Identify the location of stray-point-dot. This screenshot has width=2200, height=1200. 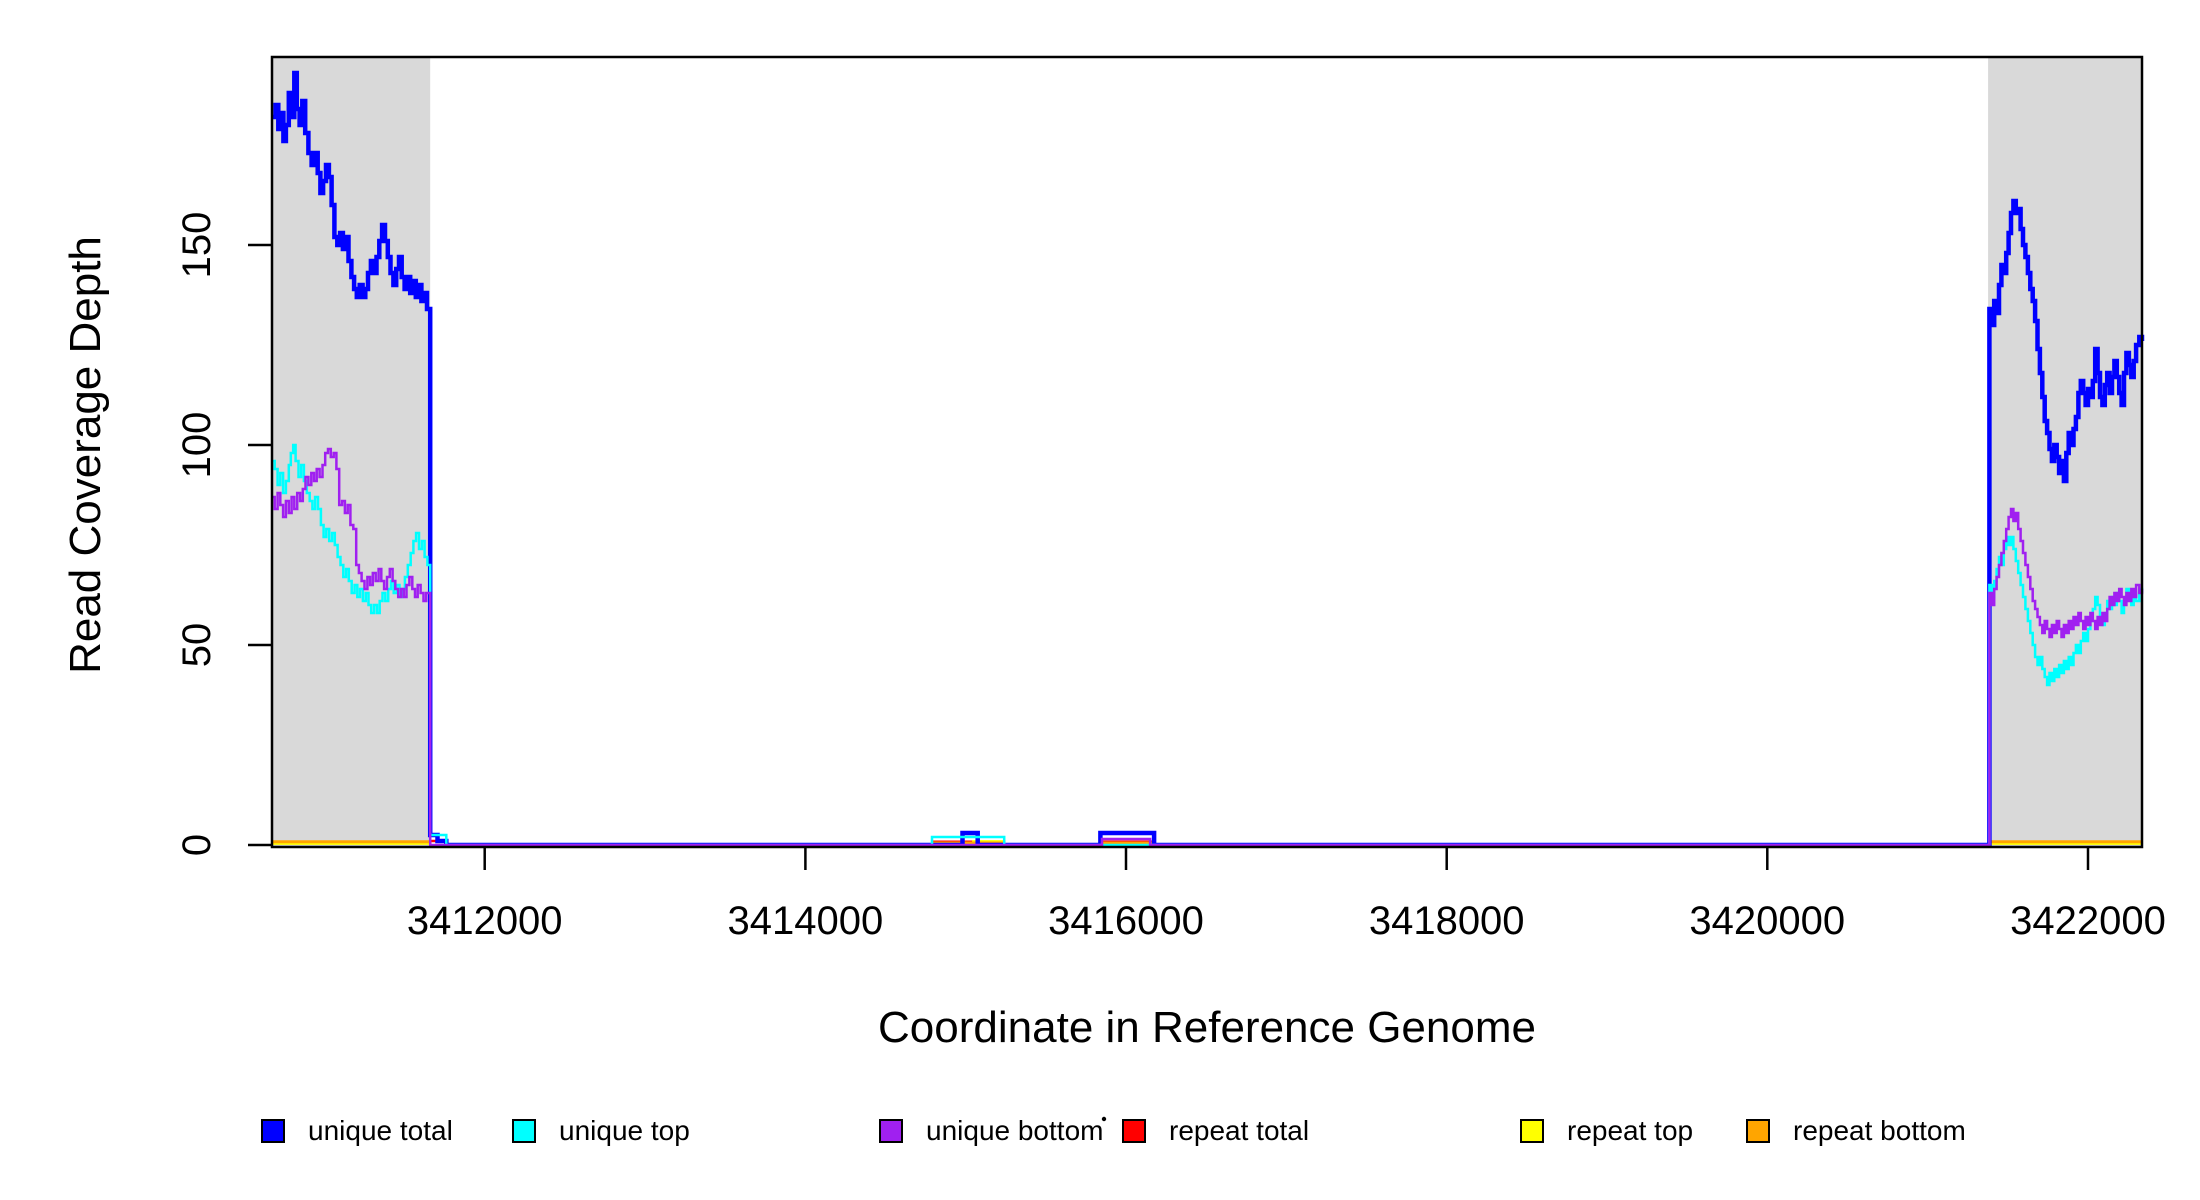
(1104, 1119).